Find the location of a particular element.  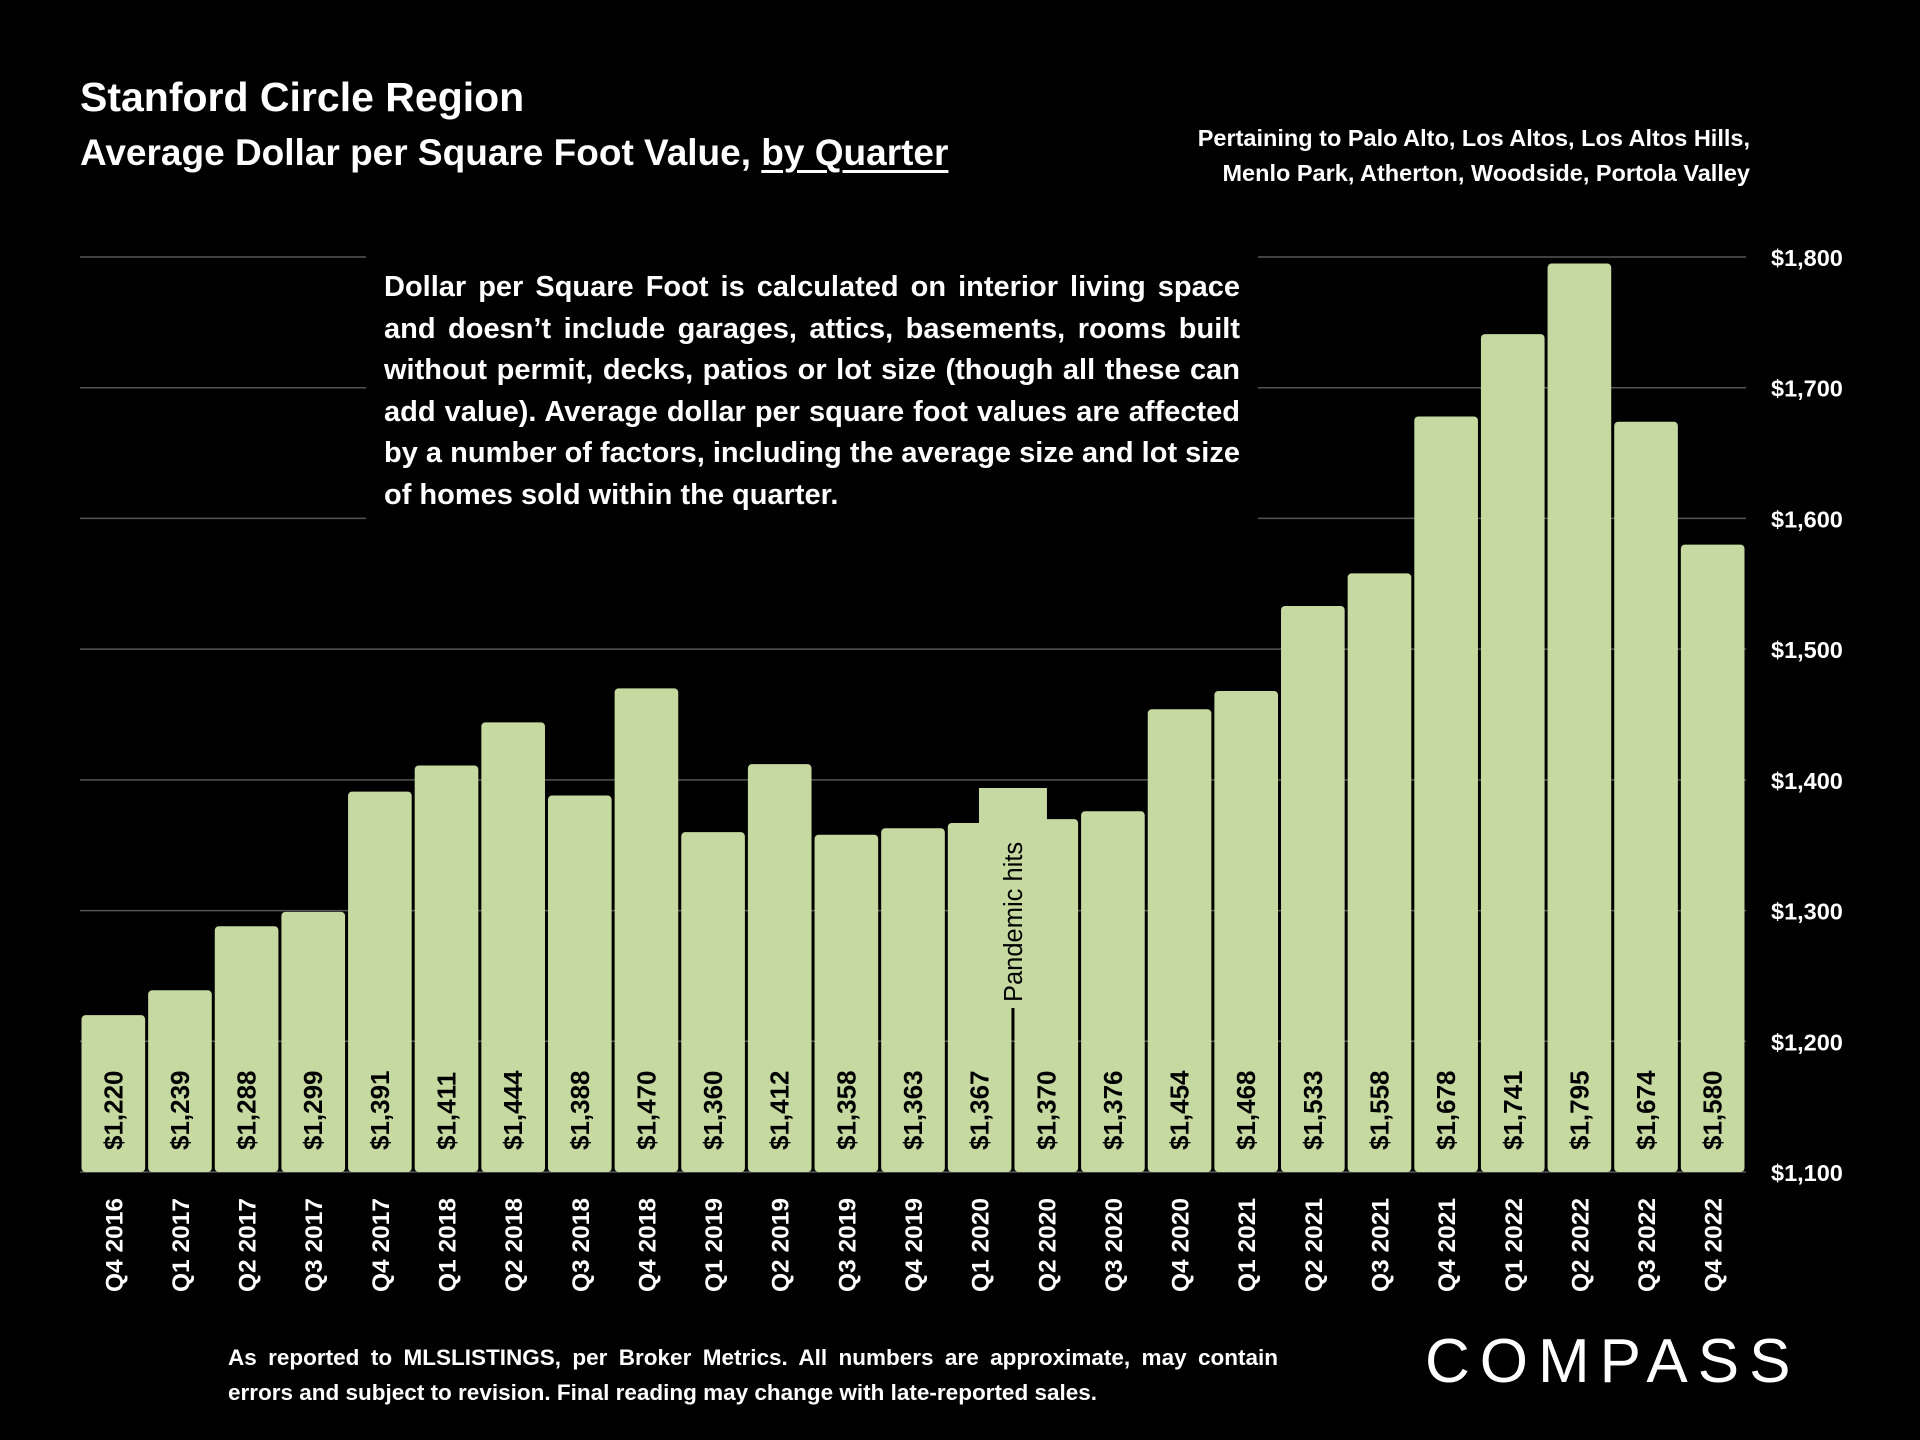

x-tick-label: Q3 2021 is located at coordinates (1380, 1245).